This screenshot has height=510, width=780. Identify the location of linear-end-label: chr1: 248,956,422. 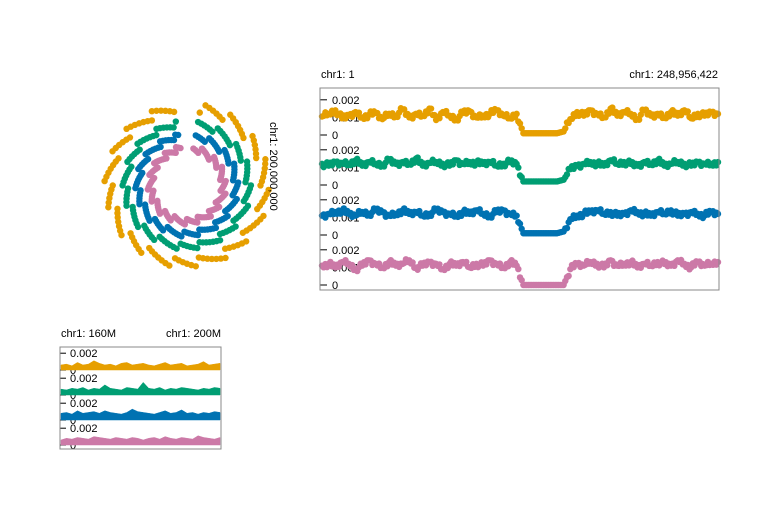
(673, 75).